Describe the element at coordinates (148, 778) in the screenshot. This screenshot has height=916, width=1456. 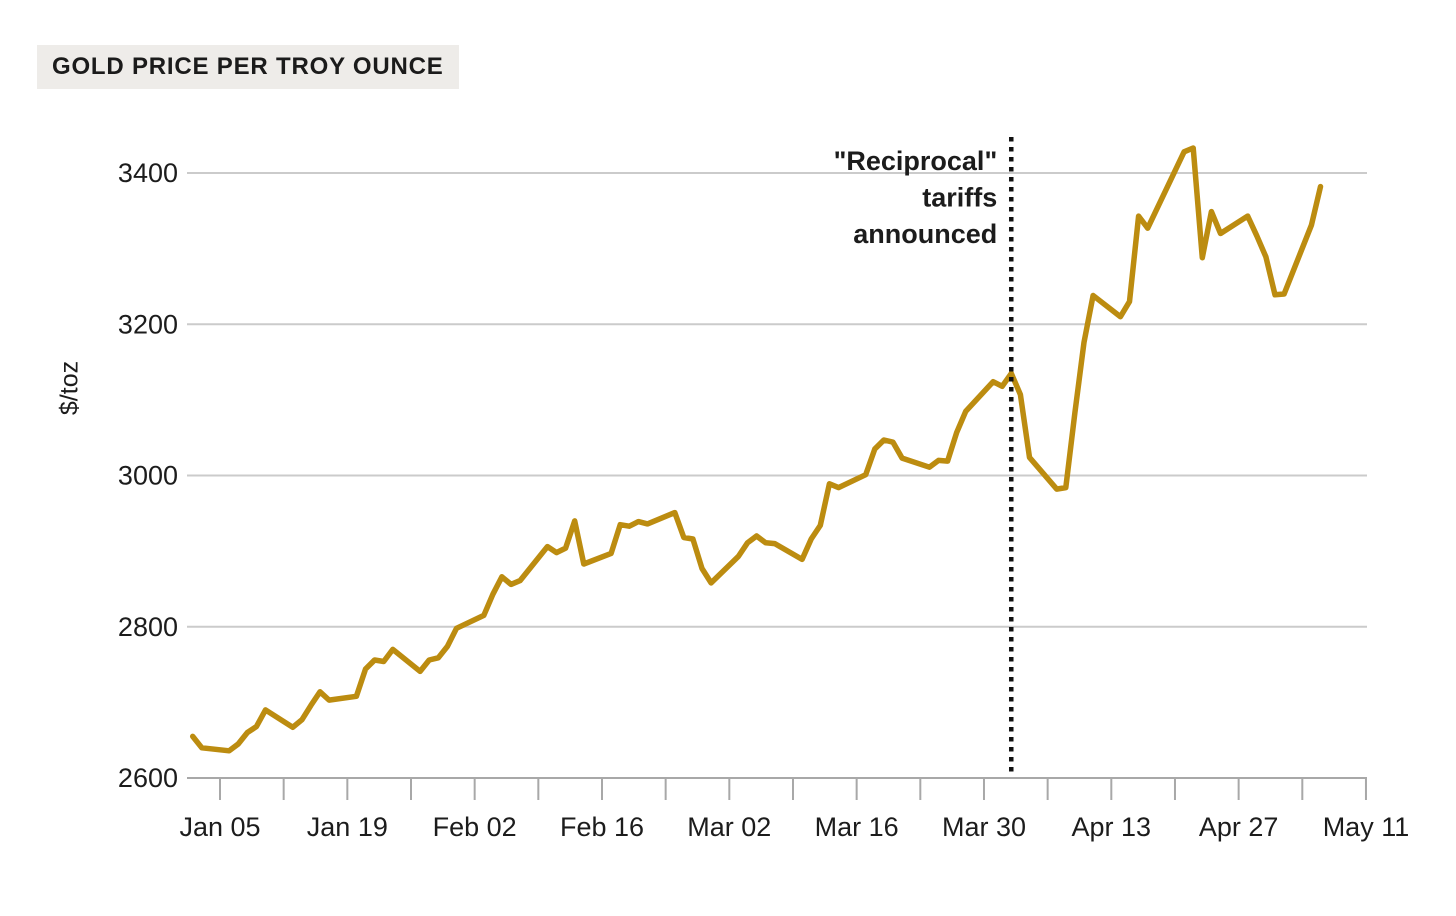
I see `y-tick-label: 2600` at that location.